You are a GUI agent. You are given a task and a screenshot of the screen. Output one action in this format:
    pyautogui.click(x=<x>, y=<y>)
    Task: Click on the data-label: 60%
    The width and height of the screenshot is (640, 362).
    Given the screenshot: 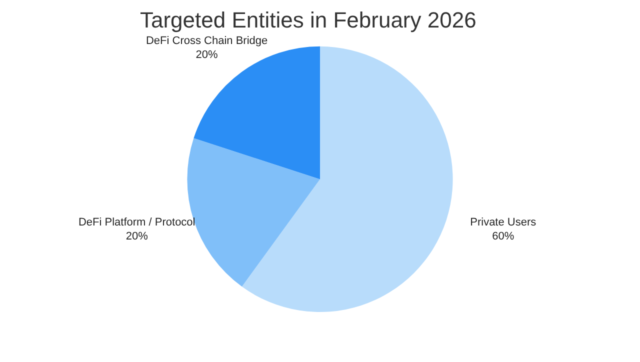 What is the action you would take?
    pyautogui.click(x=503, y=236)
    